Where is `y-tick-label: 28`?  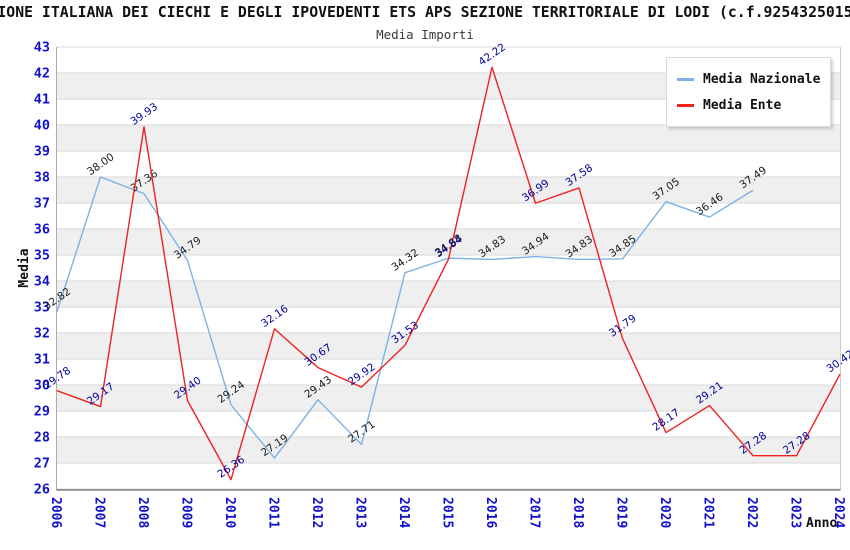
y-tick-label: 28 is located at coordinates (42, 438).